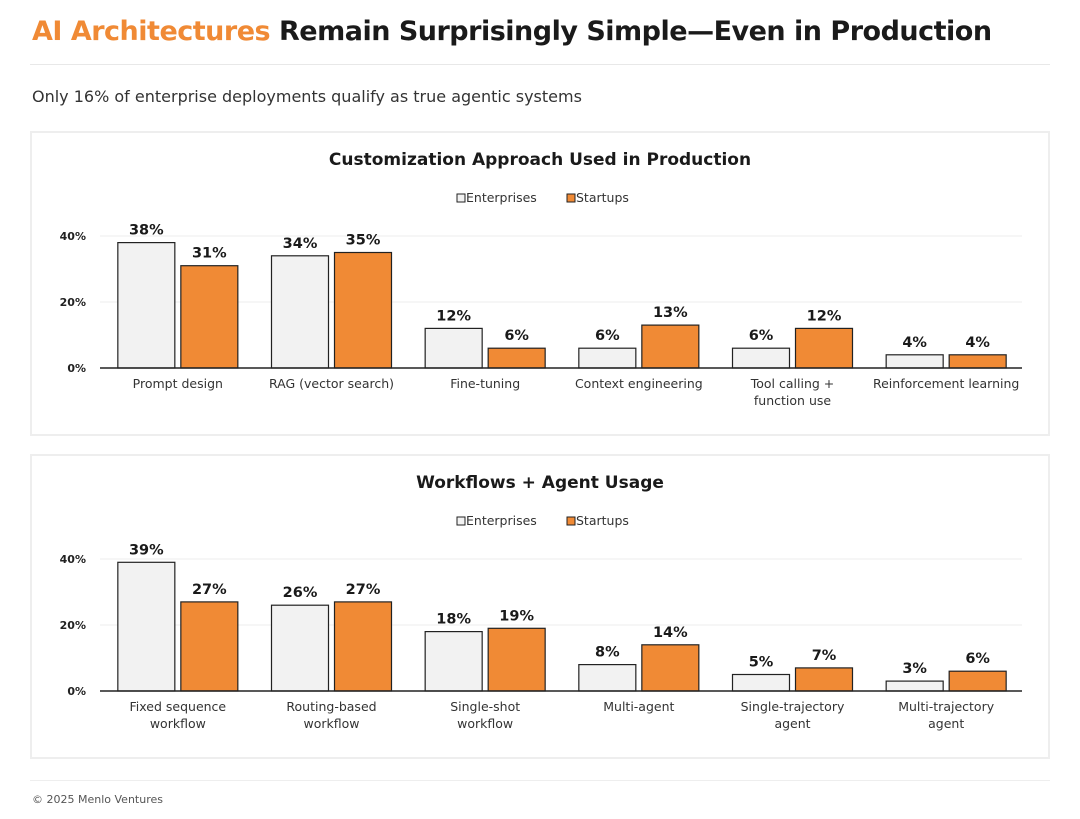 The height and width of the screenshot is (819, 1080). I want to click on chart0-category-label: Tool calling +, so click(792, 383).